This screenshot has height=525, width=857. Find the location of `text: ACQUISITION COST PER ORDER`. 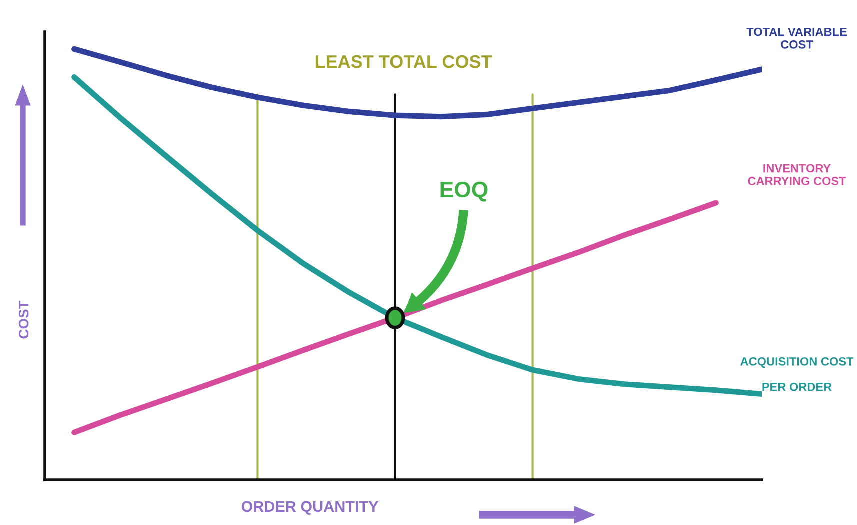

text: ACQUISITION COST PER ORDER is located at coordinates (797, 374).